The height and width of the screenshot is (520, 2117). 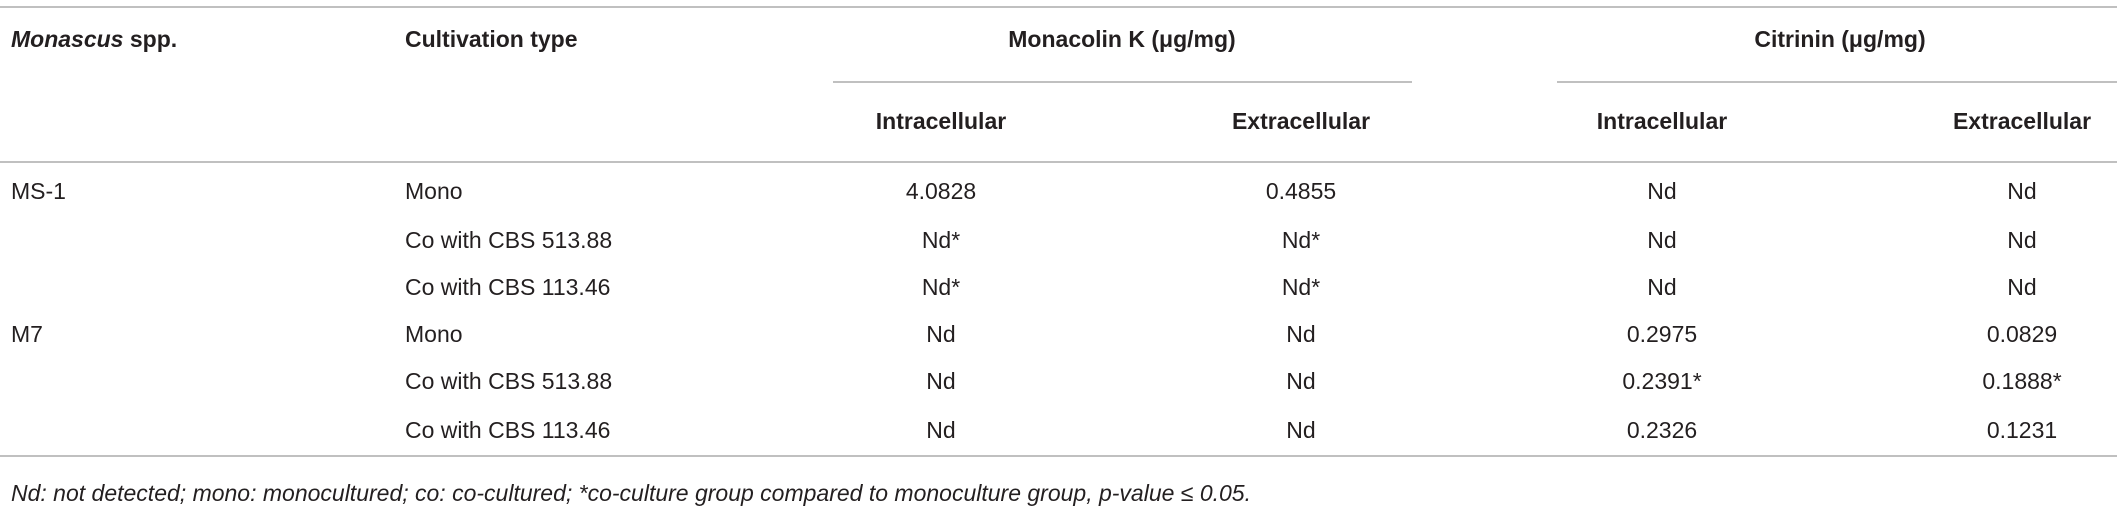 I want to click on value-cell: 0.0829, so click(x=2022, y=334).